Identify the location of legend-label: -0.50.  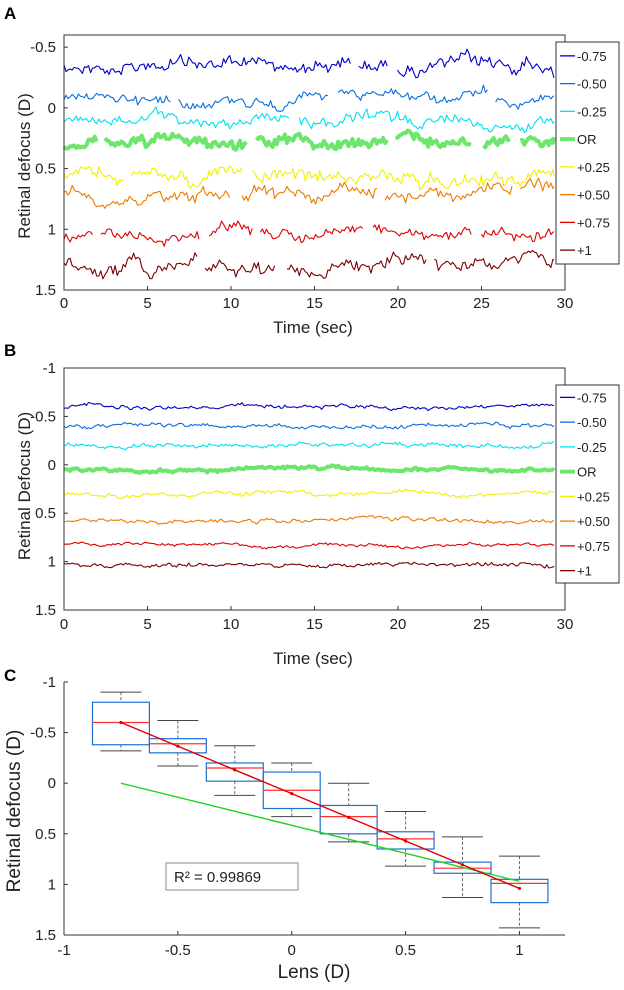
(592, 422).